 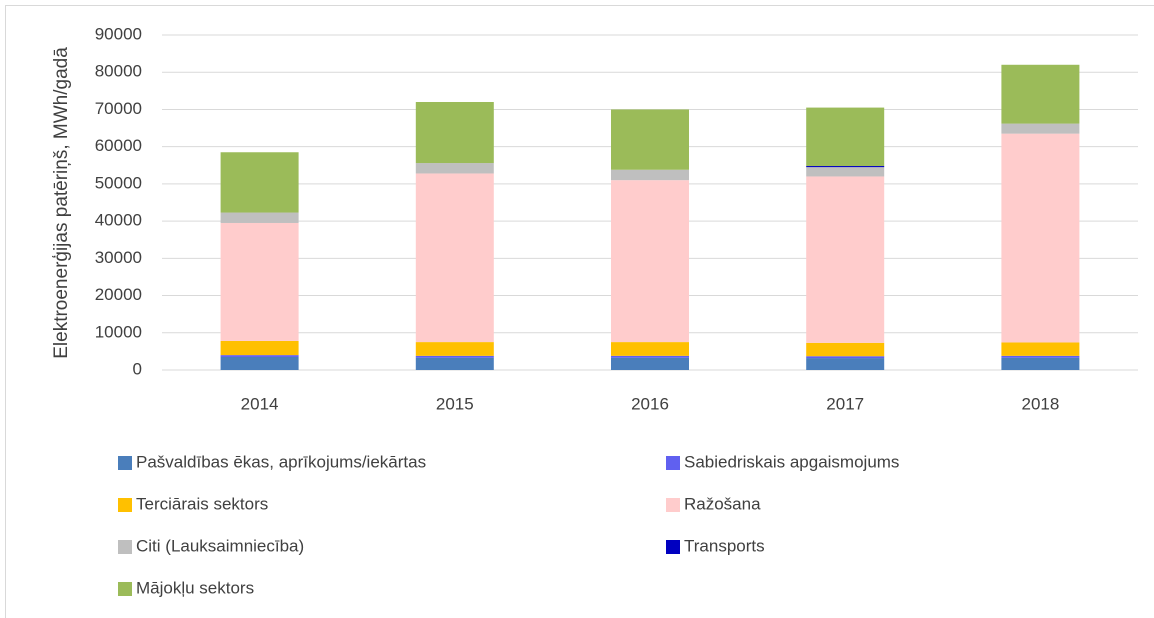 I want to click on y-tick-label: 90000, so click(x=118, y=33).